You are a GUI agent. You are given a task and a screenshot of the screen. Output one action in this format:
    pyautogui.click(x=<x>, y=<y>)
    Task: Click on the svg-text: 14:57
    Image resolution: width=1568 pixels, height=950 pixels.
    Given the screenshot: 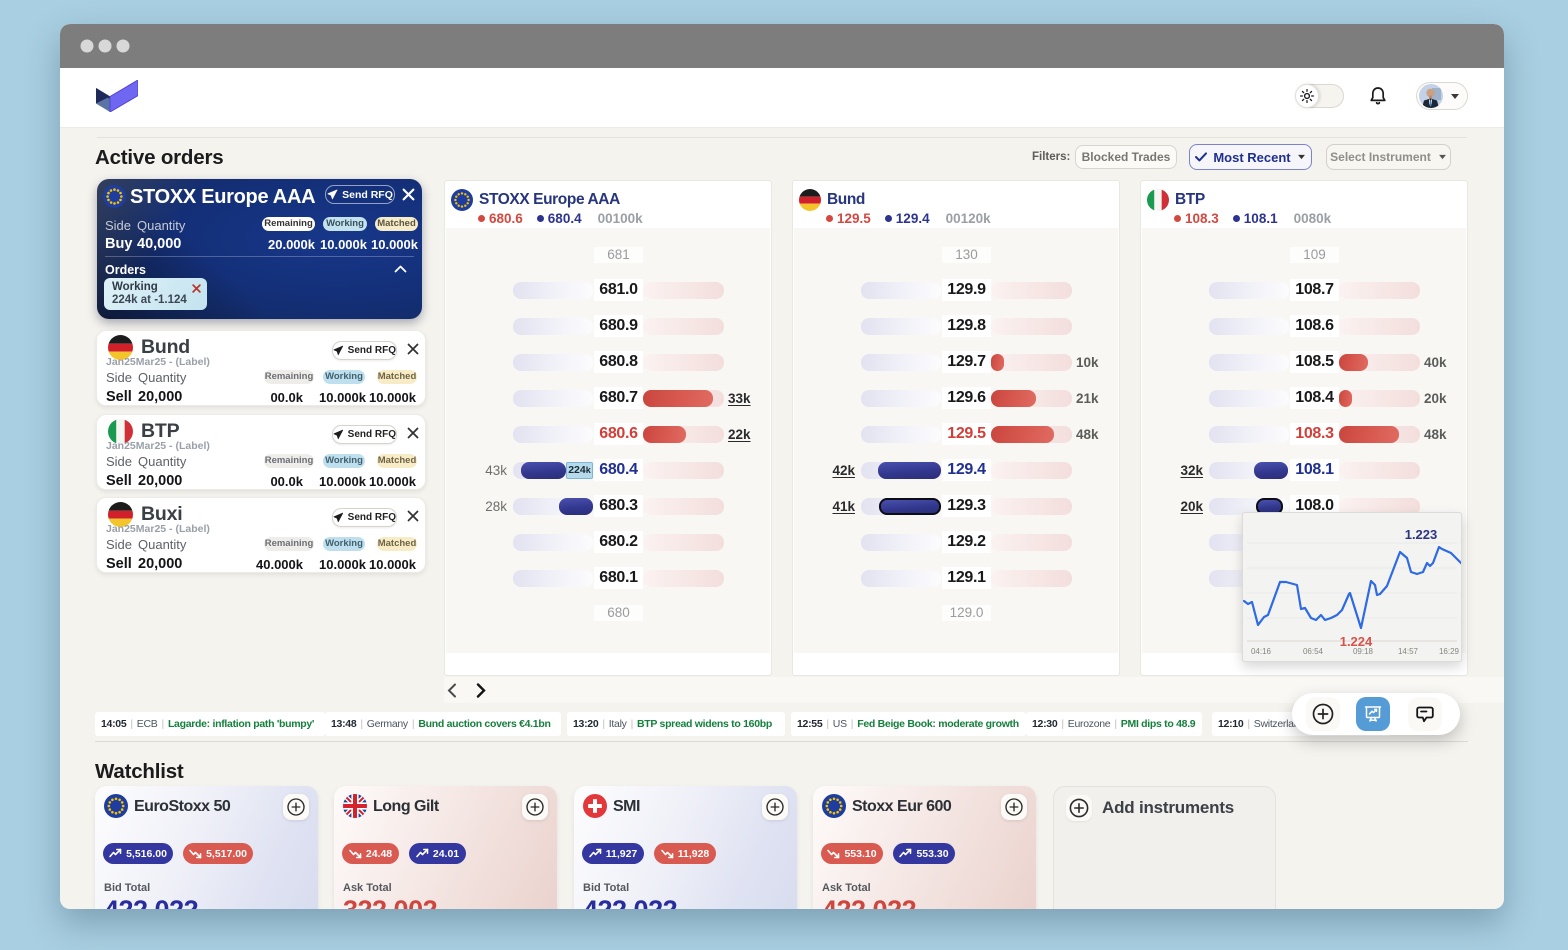 What is the action you would take?
    pyautogui.click(x=1408, y=651)
    